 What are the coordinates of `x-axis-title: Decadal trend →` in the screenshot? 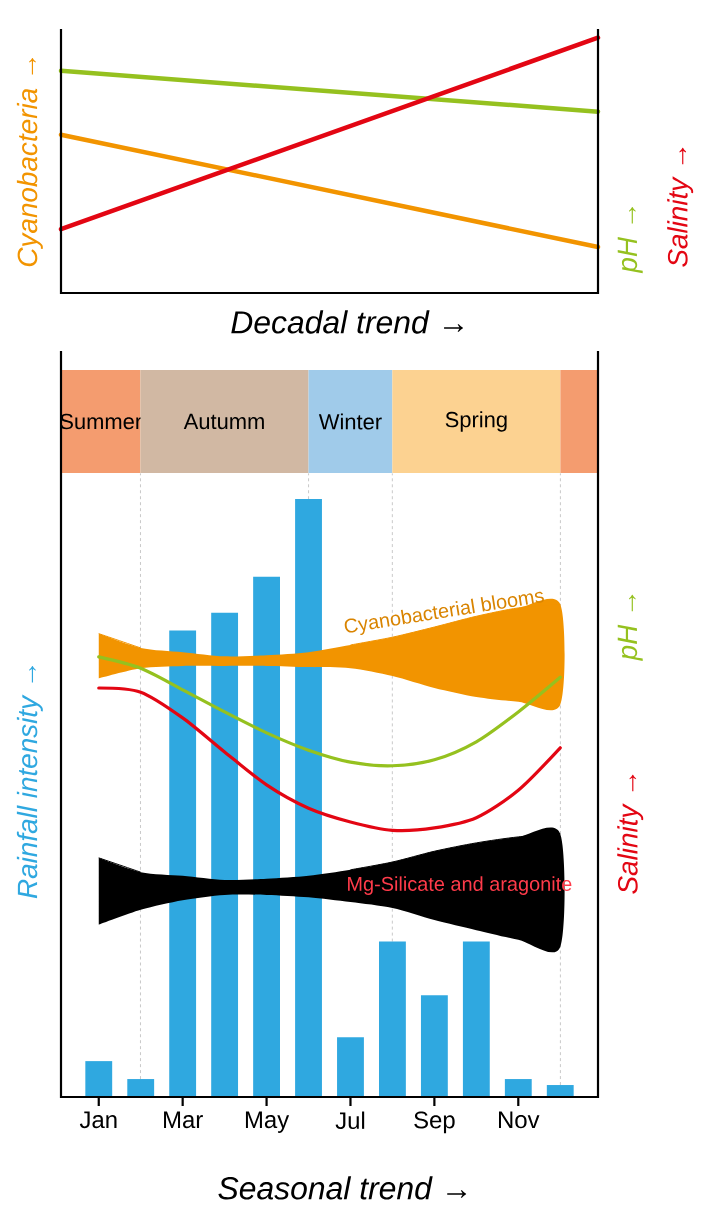 It's located at (347, 322).